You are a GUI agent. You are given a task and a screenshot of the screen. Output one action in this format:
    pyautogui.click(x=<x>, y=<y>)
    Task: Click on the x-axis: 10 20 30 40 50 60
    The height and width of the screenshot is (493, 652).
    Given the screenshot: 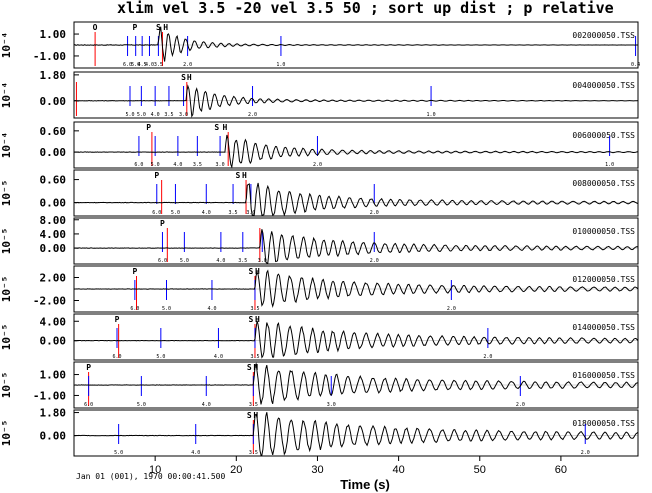 What is the action you would take?
    pyautogui.click(x=358, y=466)
    